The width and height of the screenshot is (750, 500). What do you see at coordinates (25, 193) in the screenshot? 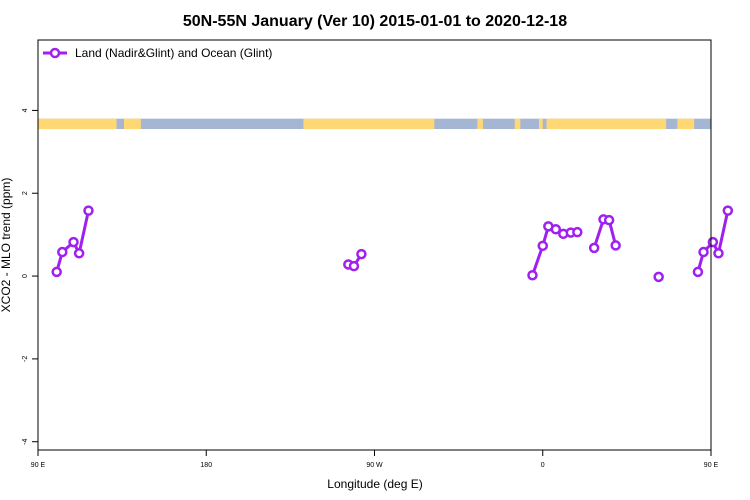
I see `y-tick-label: 2` at bounding box center [25, 193].